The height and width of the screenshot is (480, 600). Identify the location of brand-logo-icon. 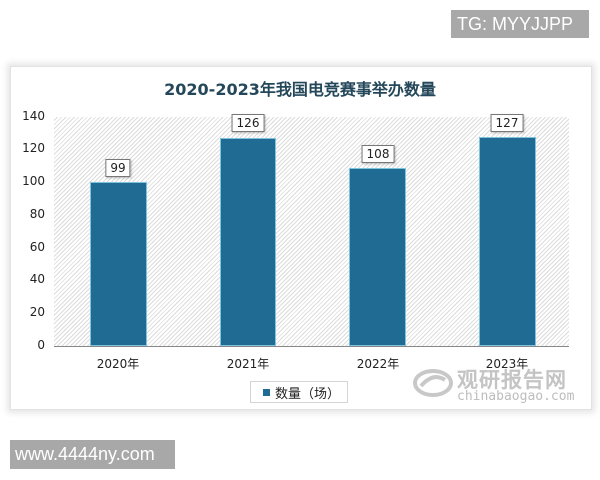
(433, 383).